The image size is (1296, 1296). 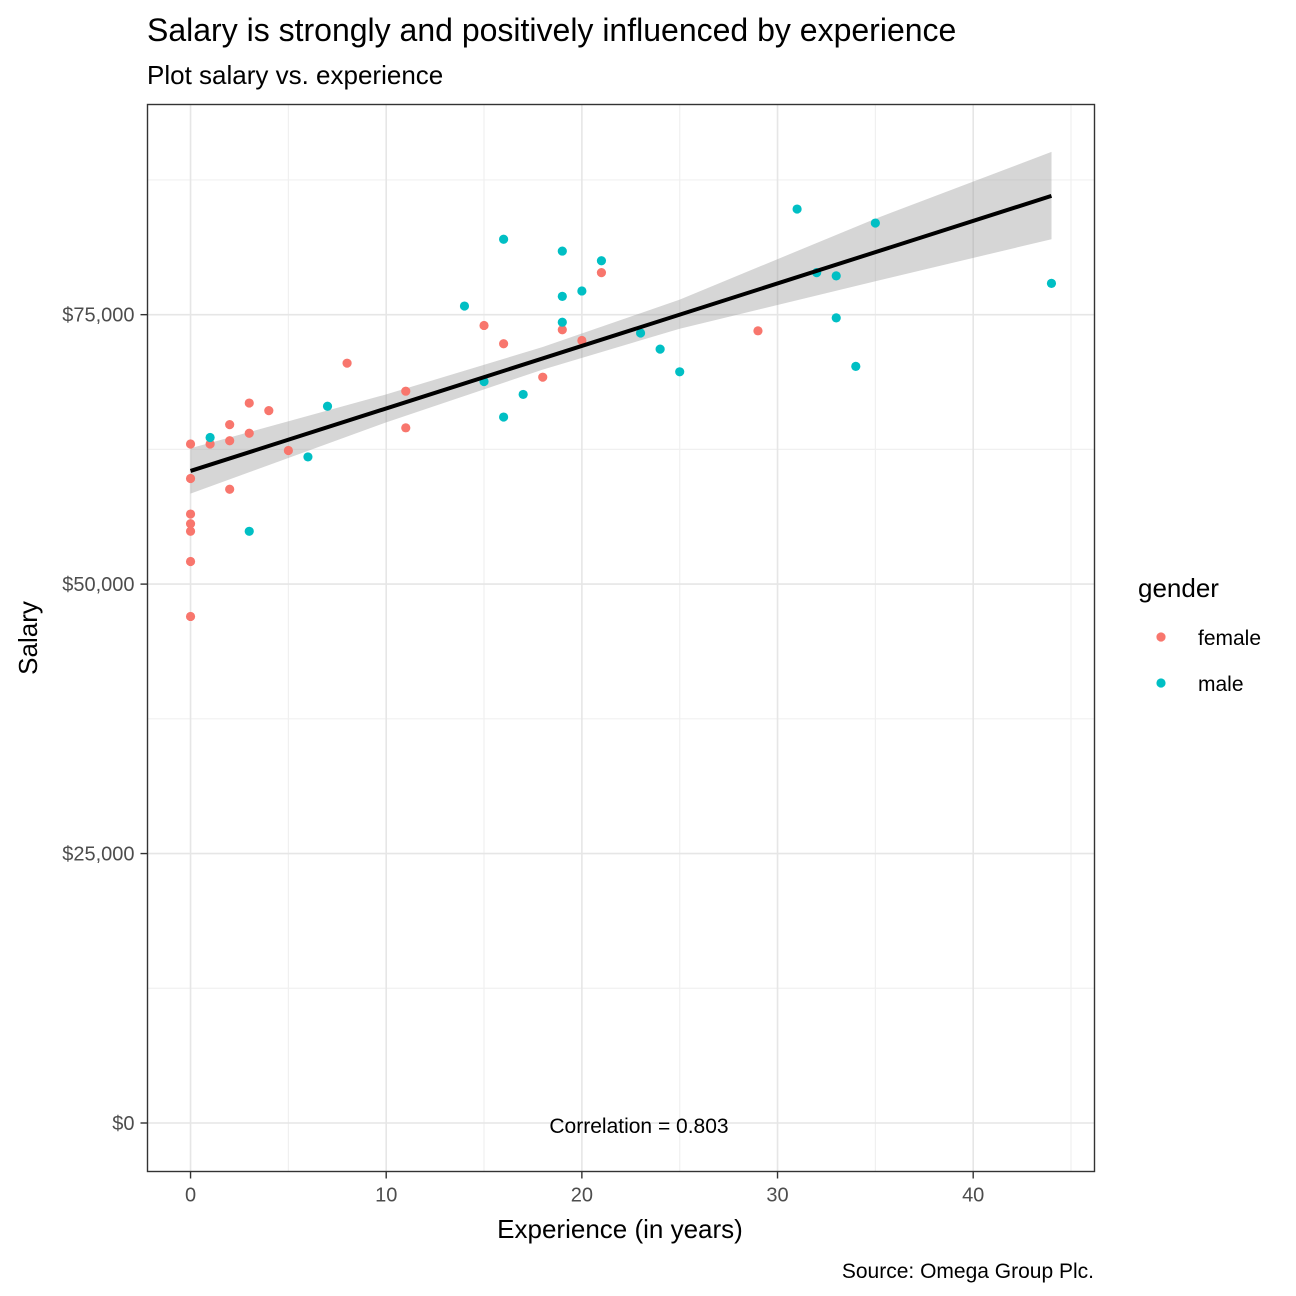 I want to click on fit-line-layer, so click(x=621, y=333).